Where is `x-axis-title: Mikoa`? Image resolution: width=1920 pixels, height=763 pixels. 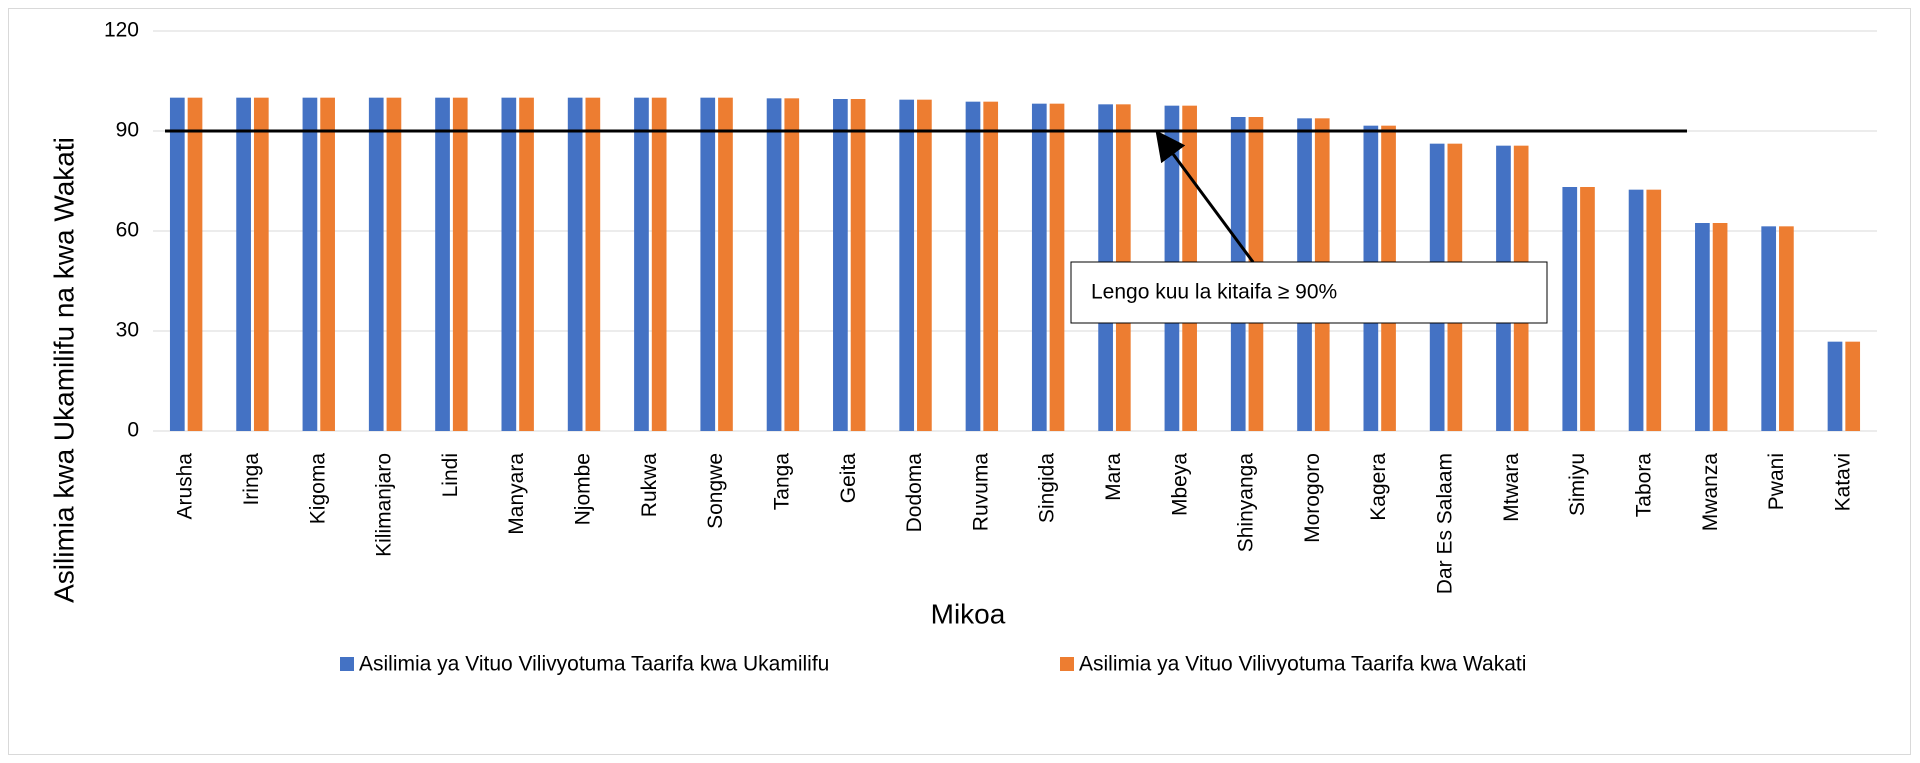 x-axis-title: Mikoa is located at coordinates (968, 613).